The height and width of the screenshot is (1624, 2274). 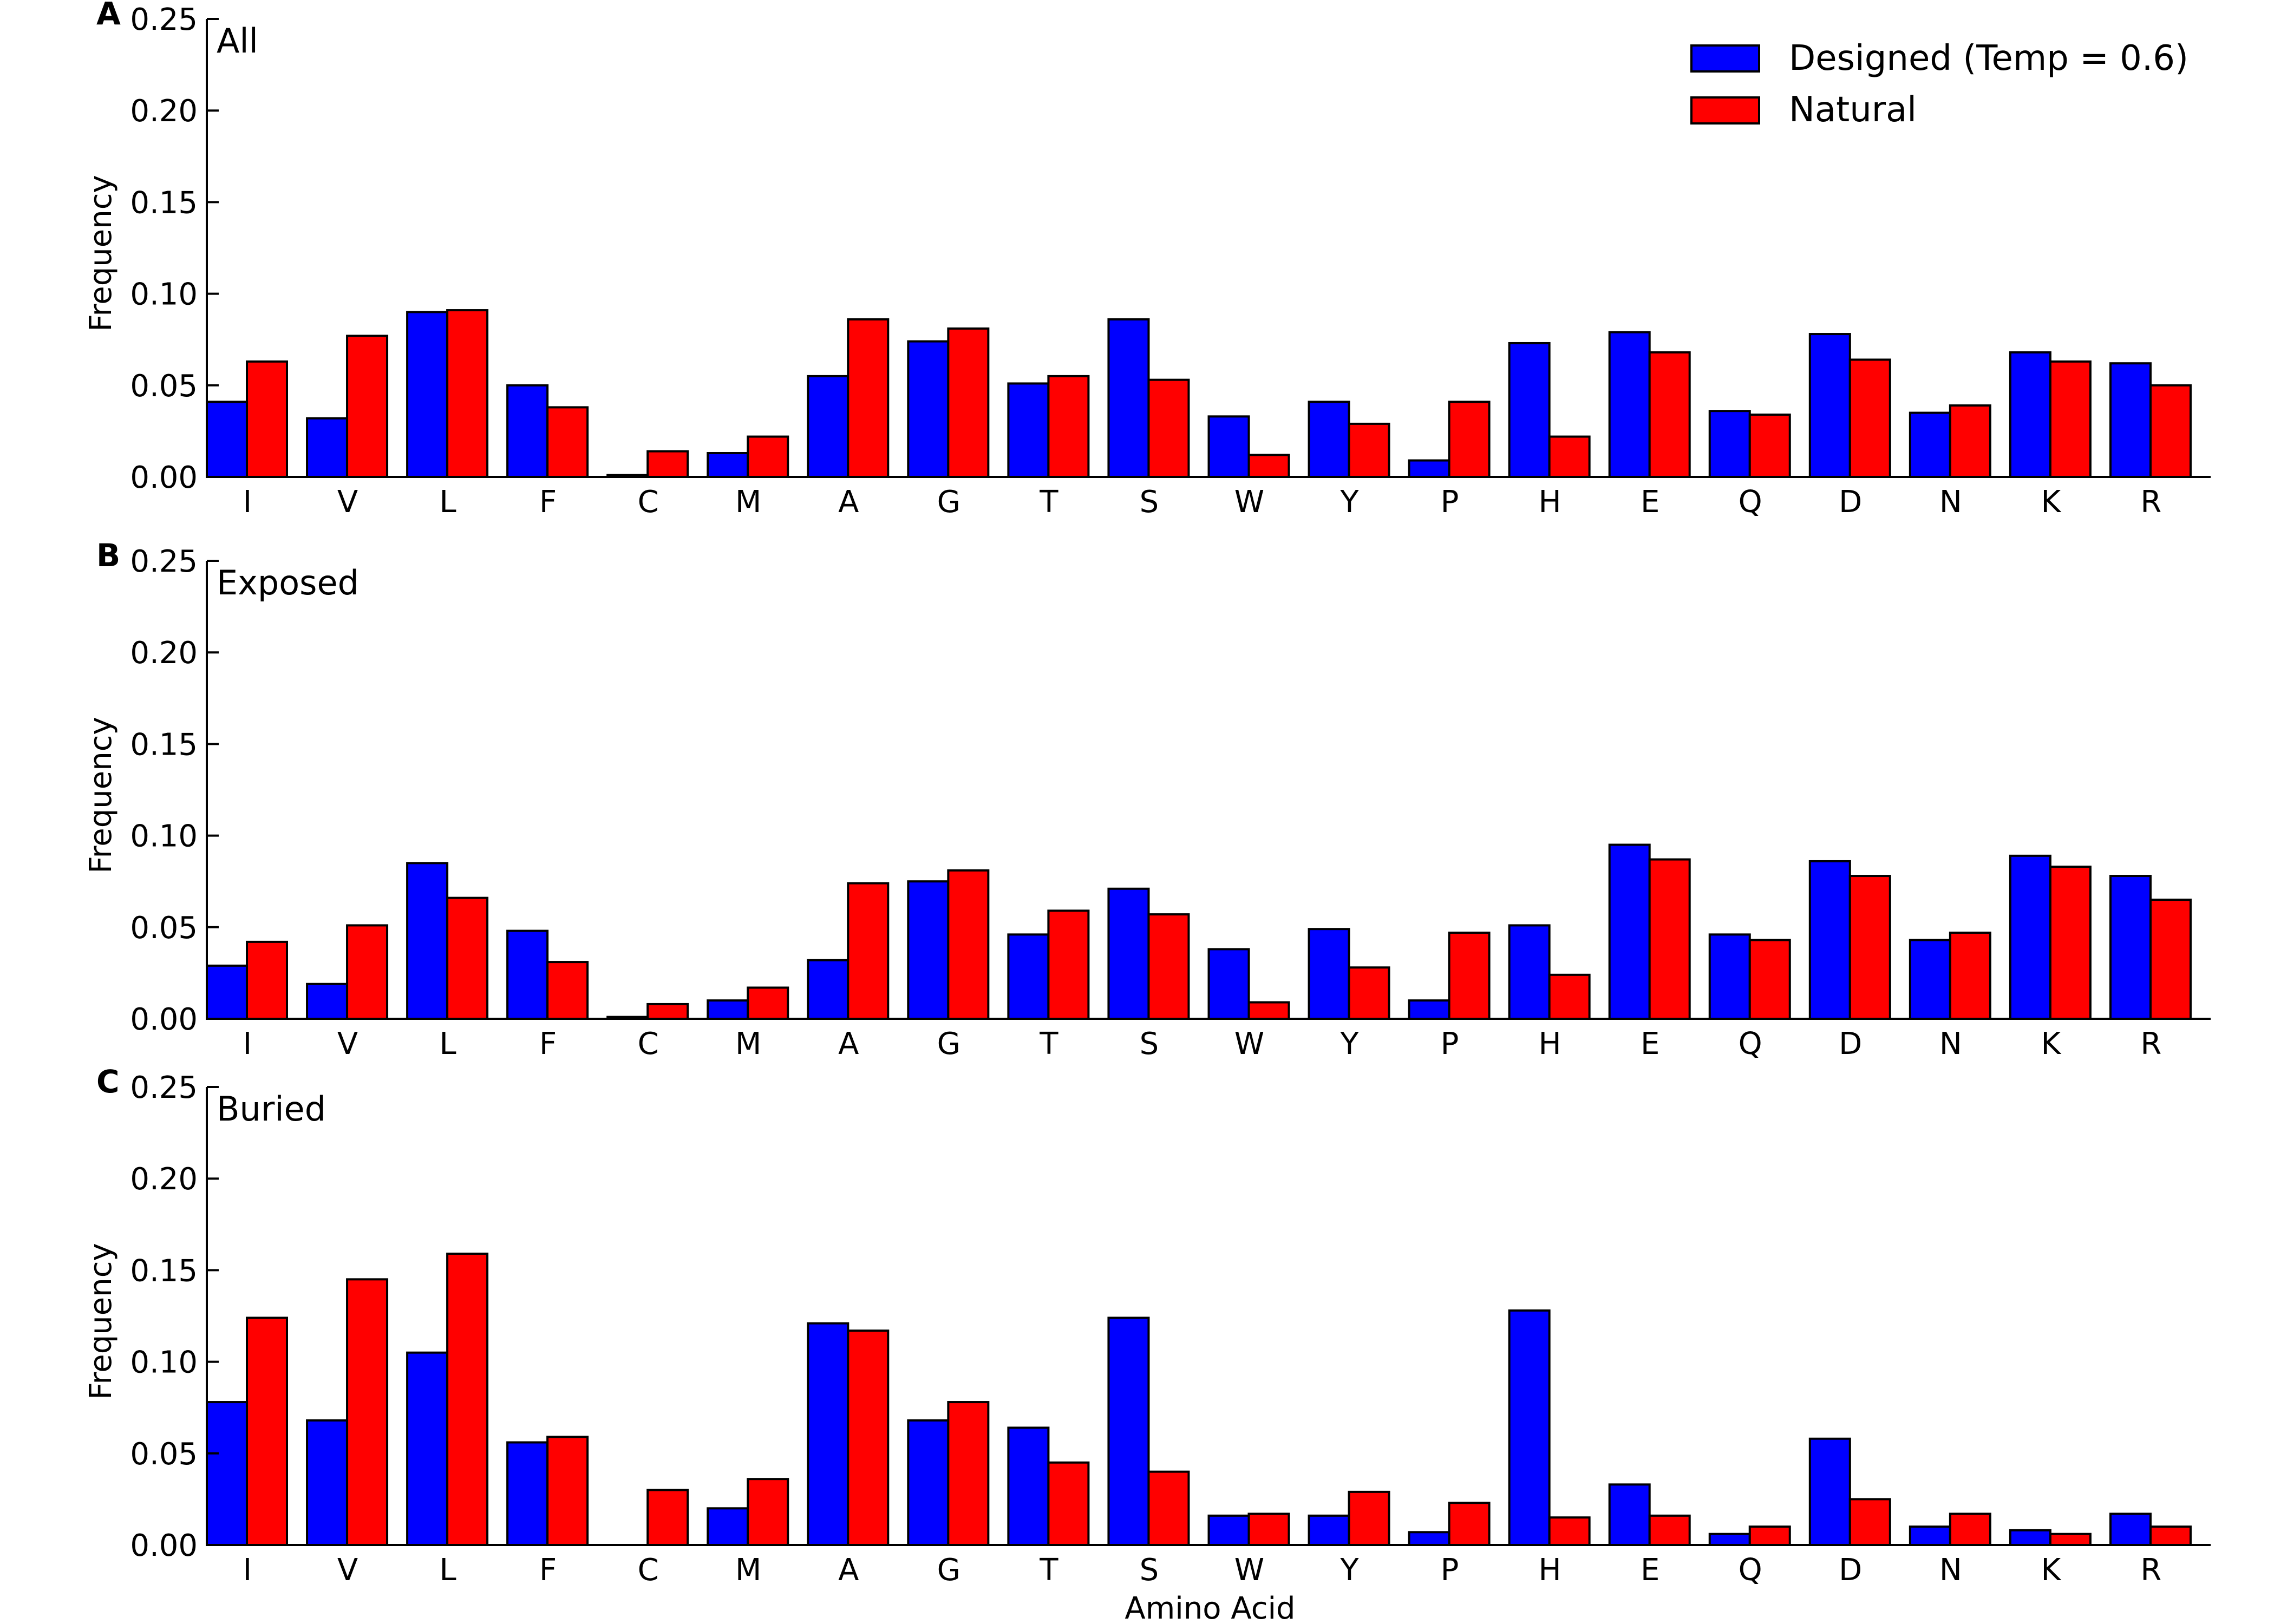 I want to click on natural-bar-Y, so click(x=1369, y=1519).